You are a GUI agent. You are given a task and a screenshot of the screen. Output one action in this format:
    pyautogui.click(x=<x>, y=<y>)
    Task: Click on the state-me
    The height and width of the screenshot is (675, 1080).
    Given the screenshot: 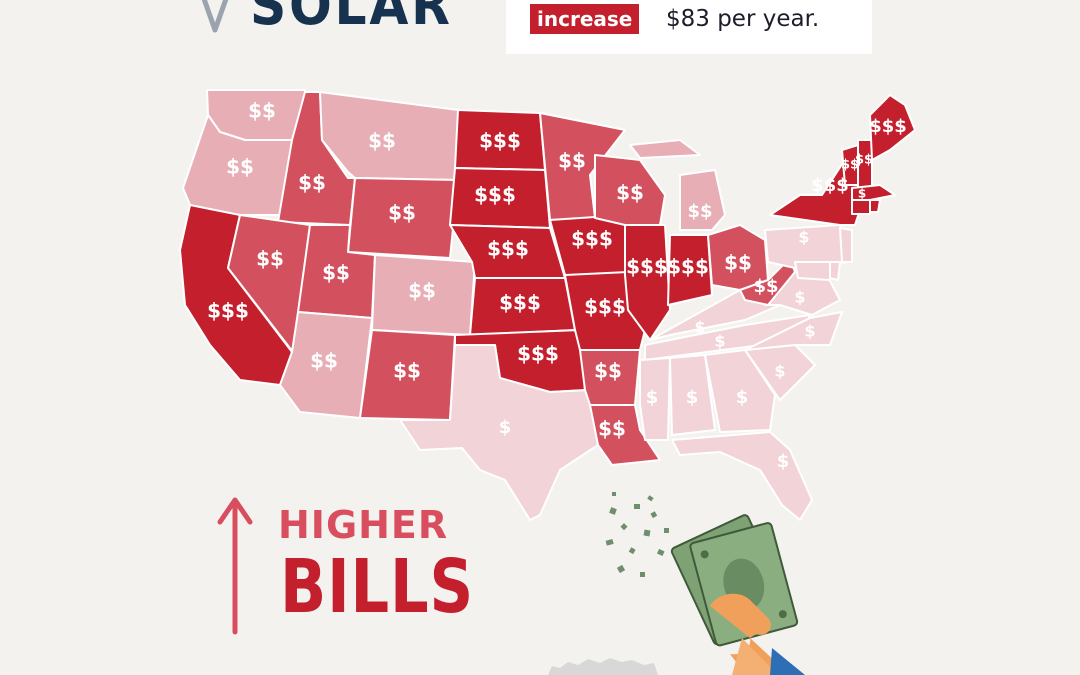 What is the action you would take?
    pyautogui.click(x=892, y=127)
    